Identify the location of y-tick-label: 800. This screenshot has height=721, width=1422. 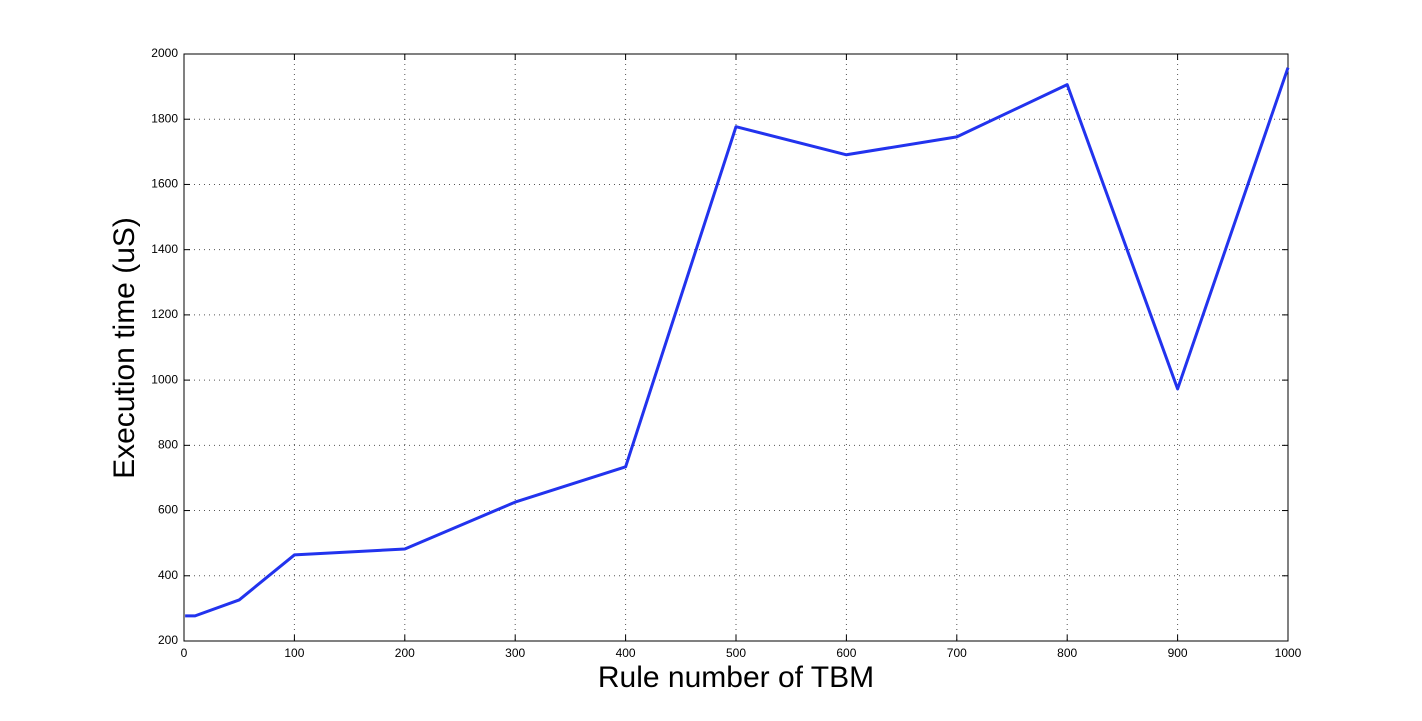
(168, 445).